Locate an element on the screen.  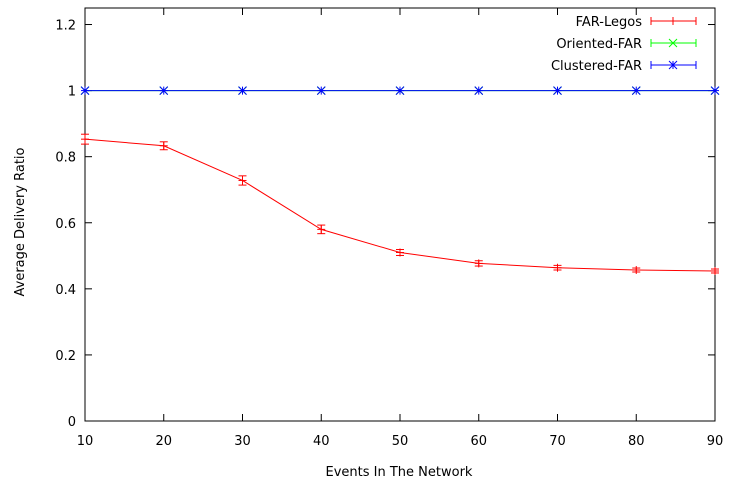
y-tick-label: 0.4 is located at coordinates (65, 290).